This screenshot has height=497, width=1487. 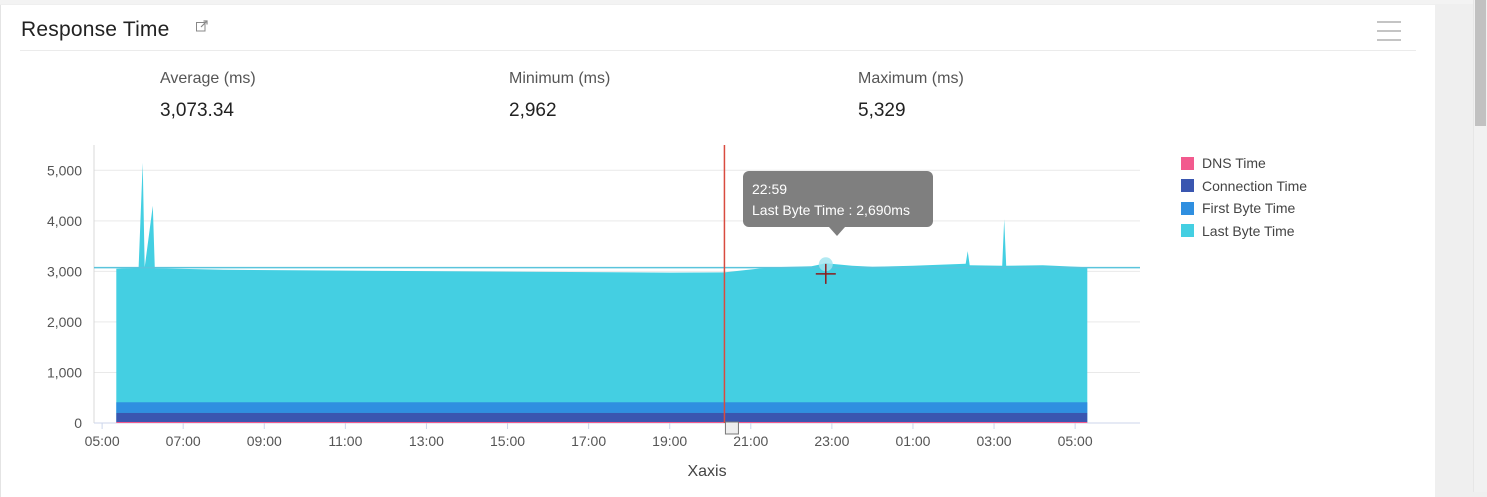 I want to click on tooltip-time: 22:59, so click(x=770, y=189).